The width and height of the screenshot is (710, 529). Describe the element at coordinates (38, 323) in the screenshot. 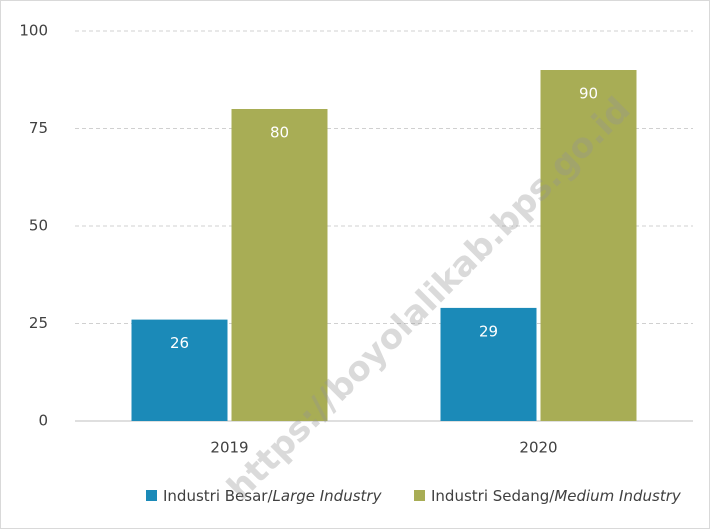

I see `y-tick-label: 25` at that location.